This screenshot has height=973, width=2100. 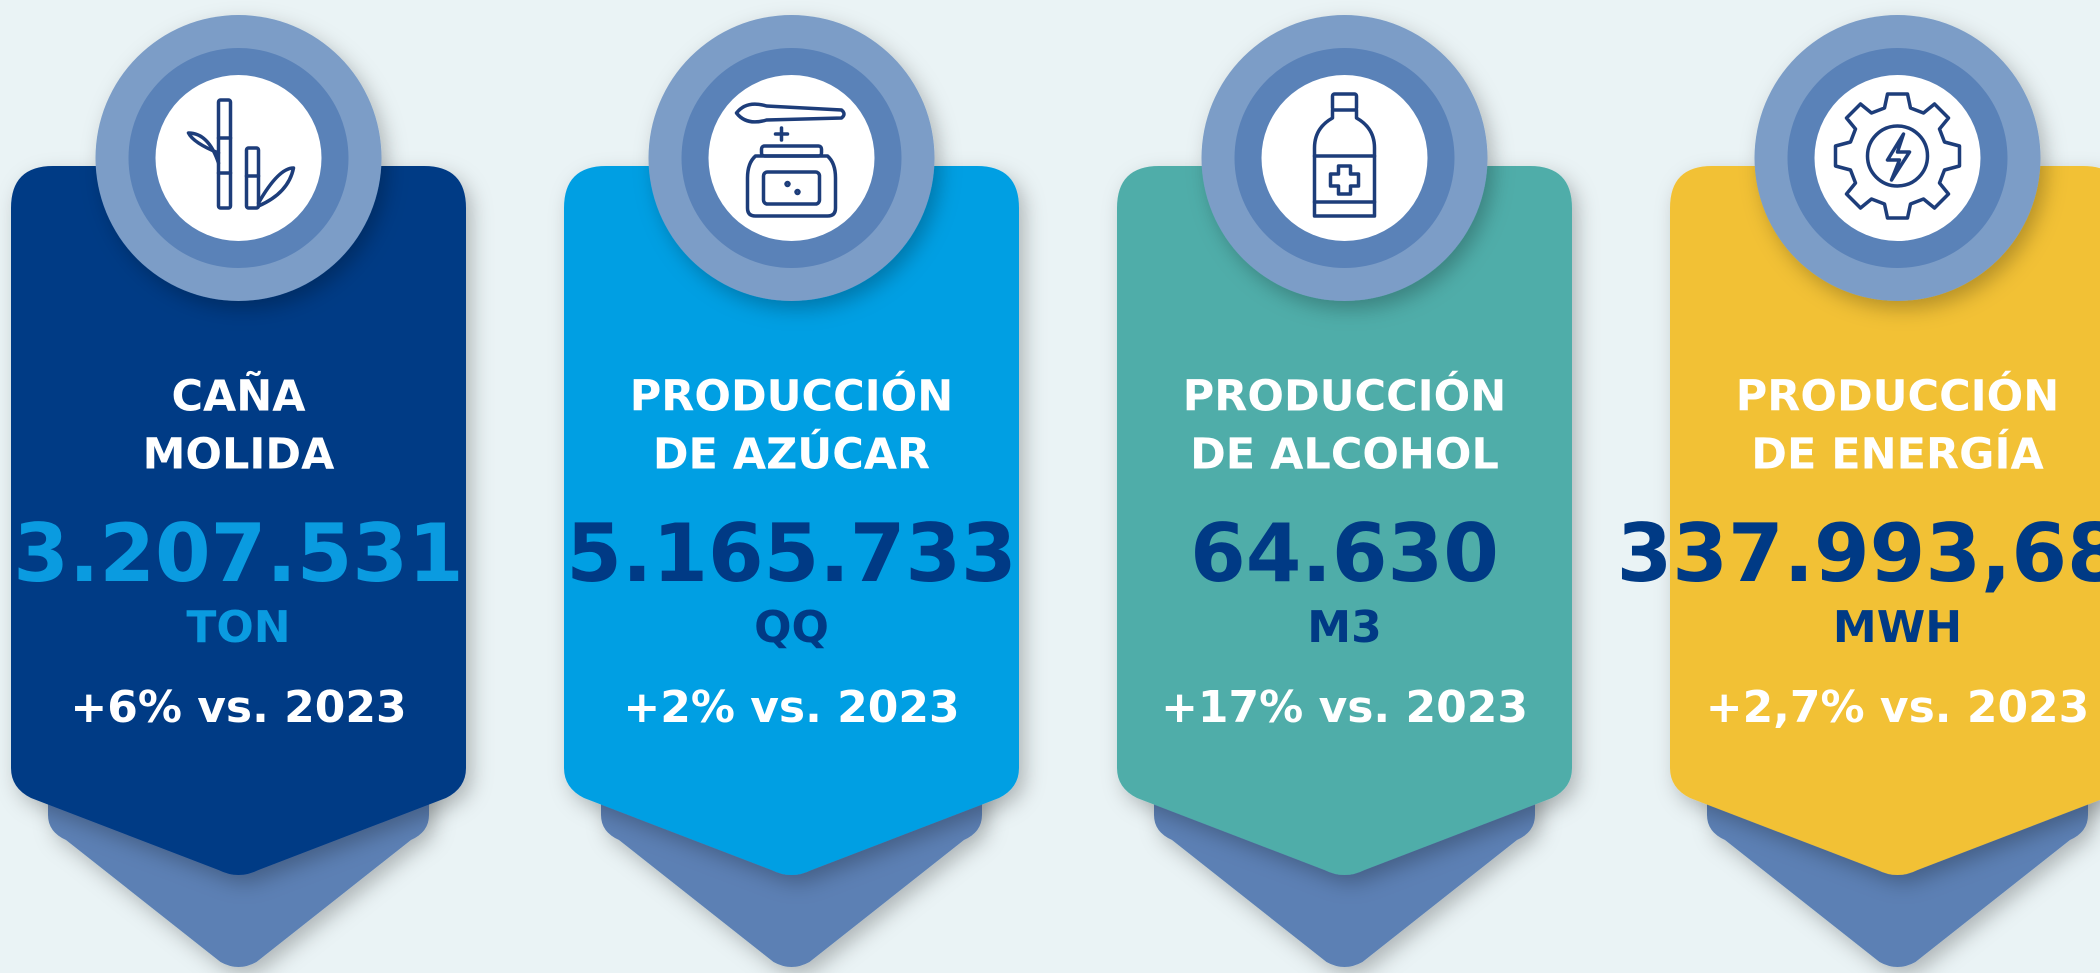 What do you see at coordinates (1344, 627) in the screenshot?
I see `card-unit: M3` at bounding box center [1344, 627].